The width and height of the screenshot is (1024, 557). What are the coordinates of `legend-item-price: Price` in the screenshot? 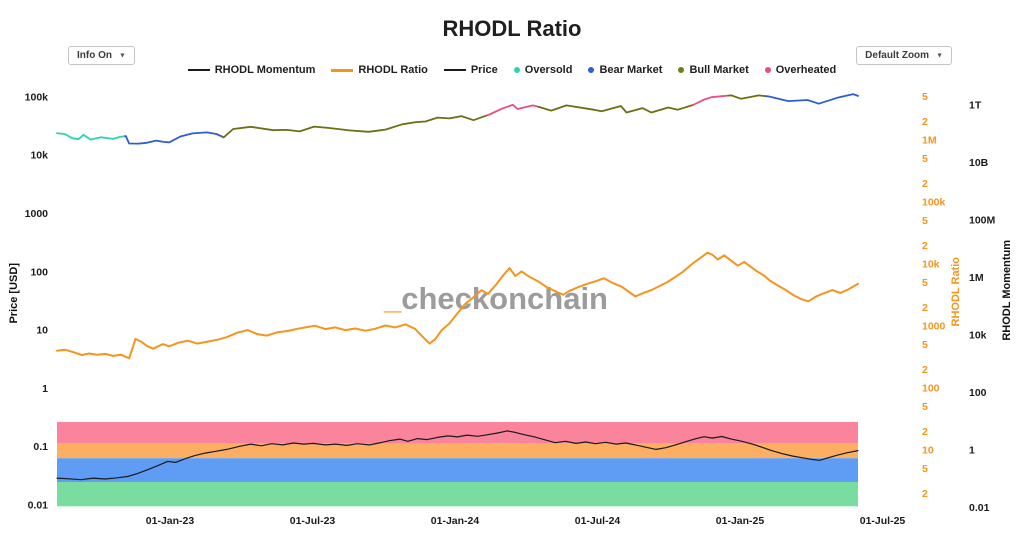 It's located at (470, 70).